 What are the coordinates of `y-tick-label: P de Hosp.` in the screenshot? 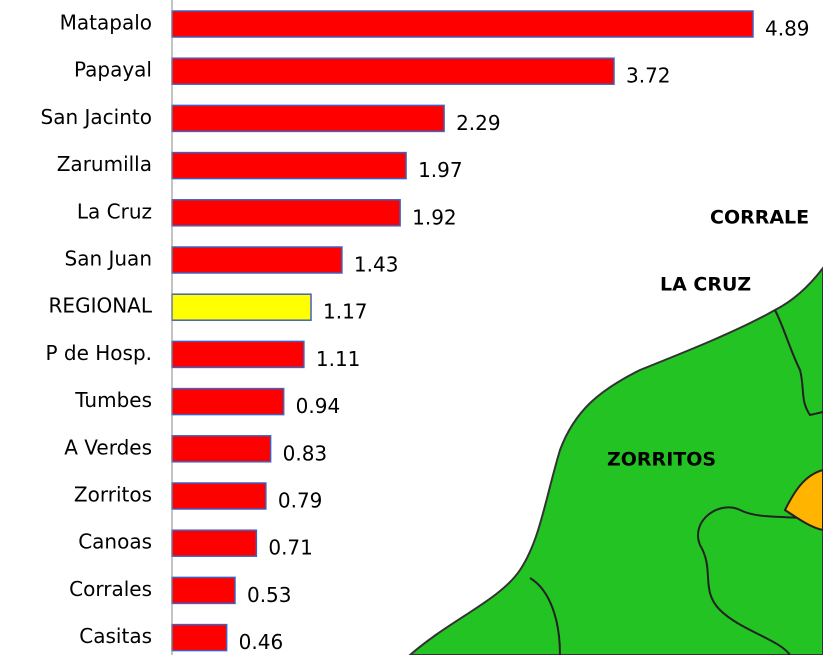 It's located at (98, 353).